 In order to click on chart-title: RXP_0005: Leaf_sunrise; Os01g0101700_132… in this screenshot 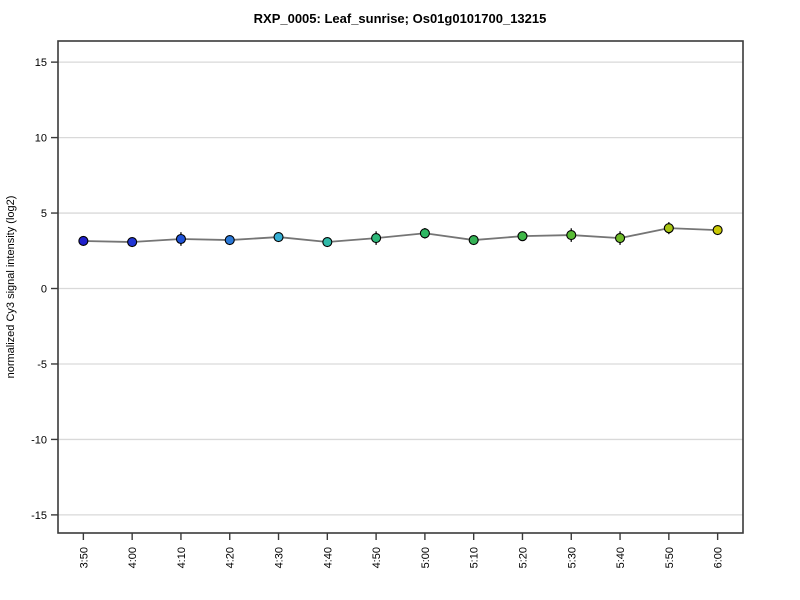, I will do `click(400, 18)`.